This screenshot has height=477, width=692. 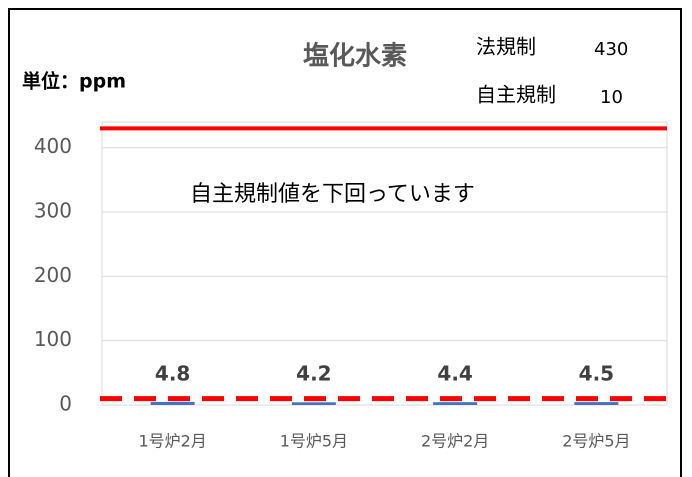 What do you see at coordinates (172, 441) in the screenshot?
I see `x-tick-label: 1号炉2月` at bounding box center [172, 441].